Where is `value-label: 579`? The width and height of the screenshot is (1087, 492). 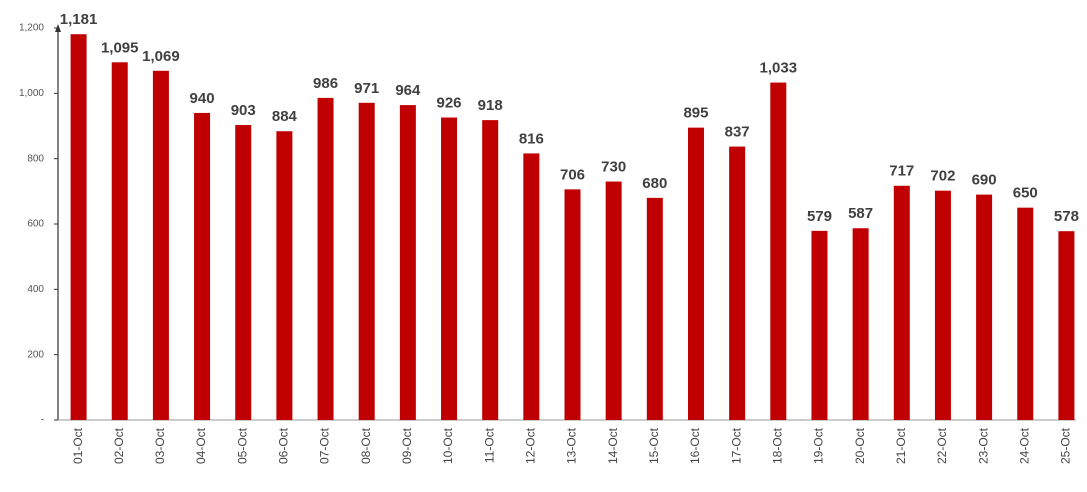 value-label: 579 is located at coordinates (819, 216).